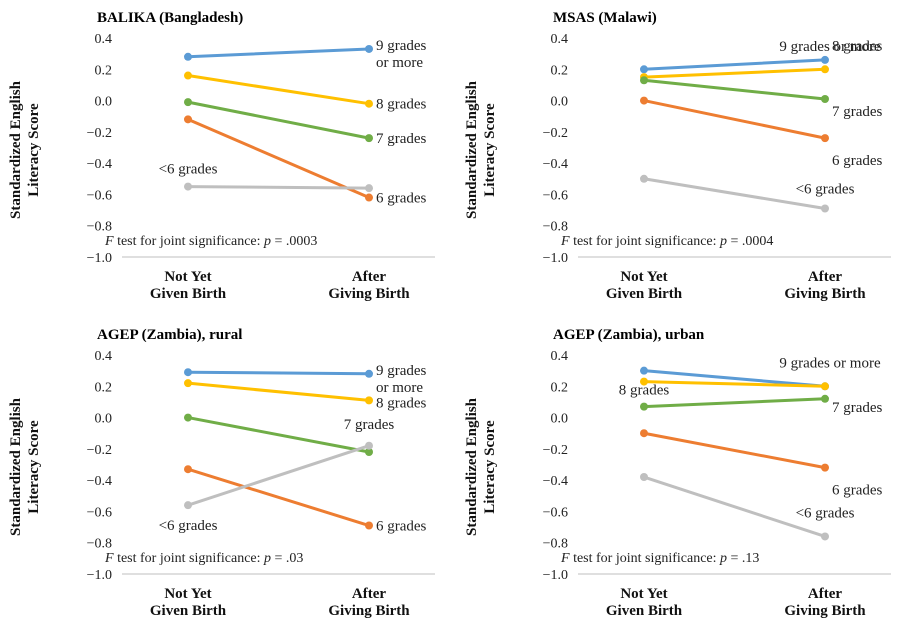 The image size is (911, 634). What do you see at coordinates (170, 18) in the screenshot?
I see `chart-title: BALIKA (Bangladesh)` at bounding box center [170, 18].